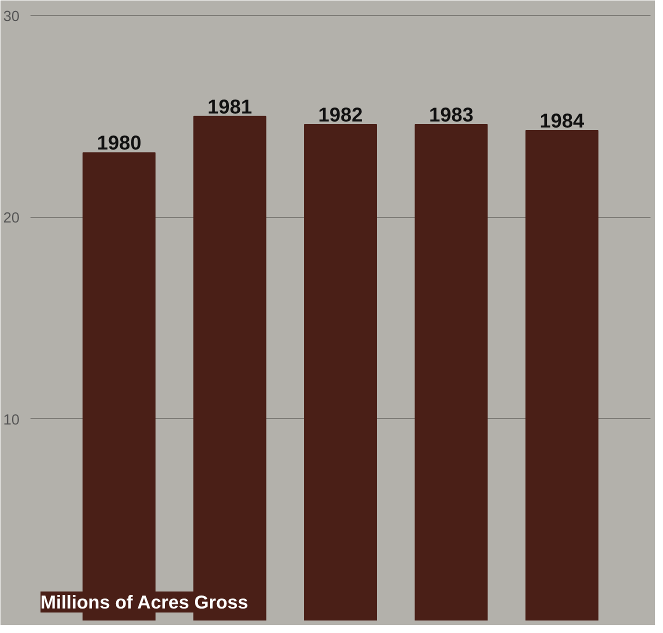 The image size is (663, 633). I want to click on y-tick-label: 20, so click(11, 218).